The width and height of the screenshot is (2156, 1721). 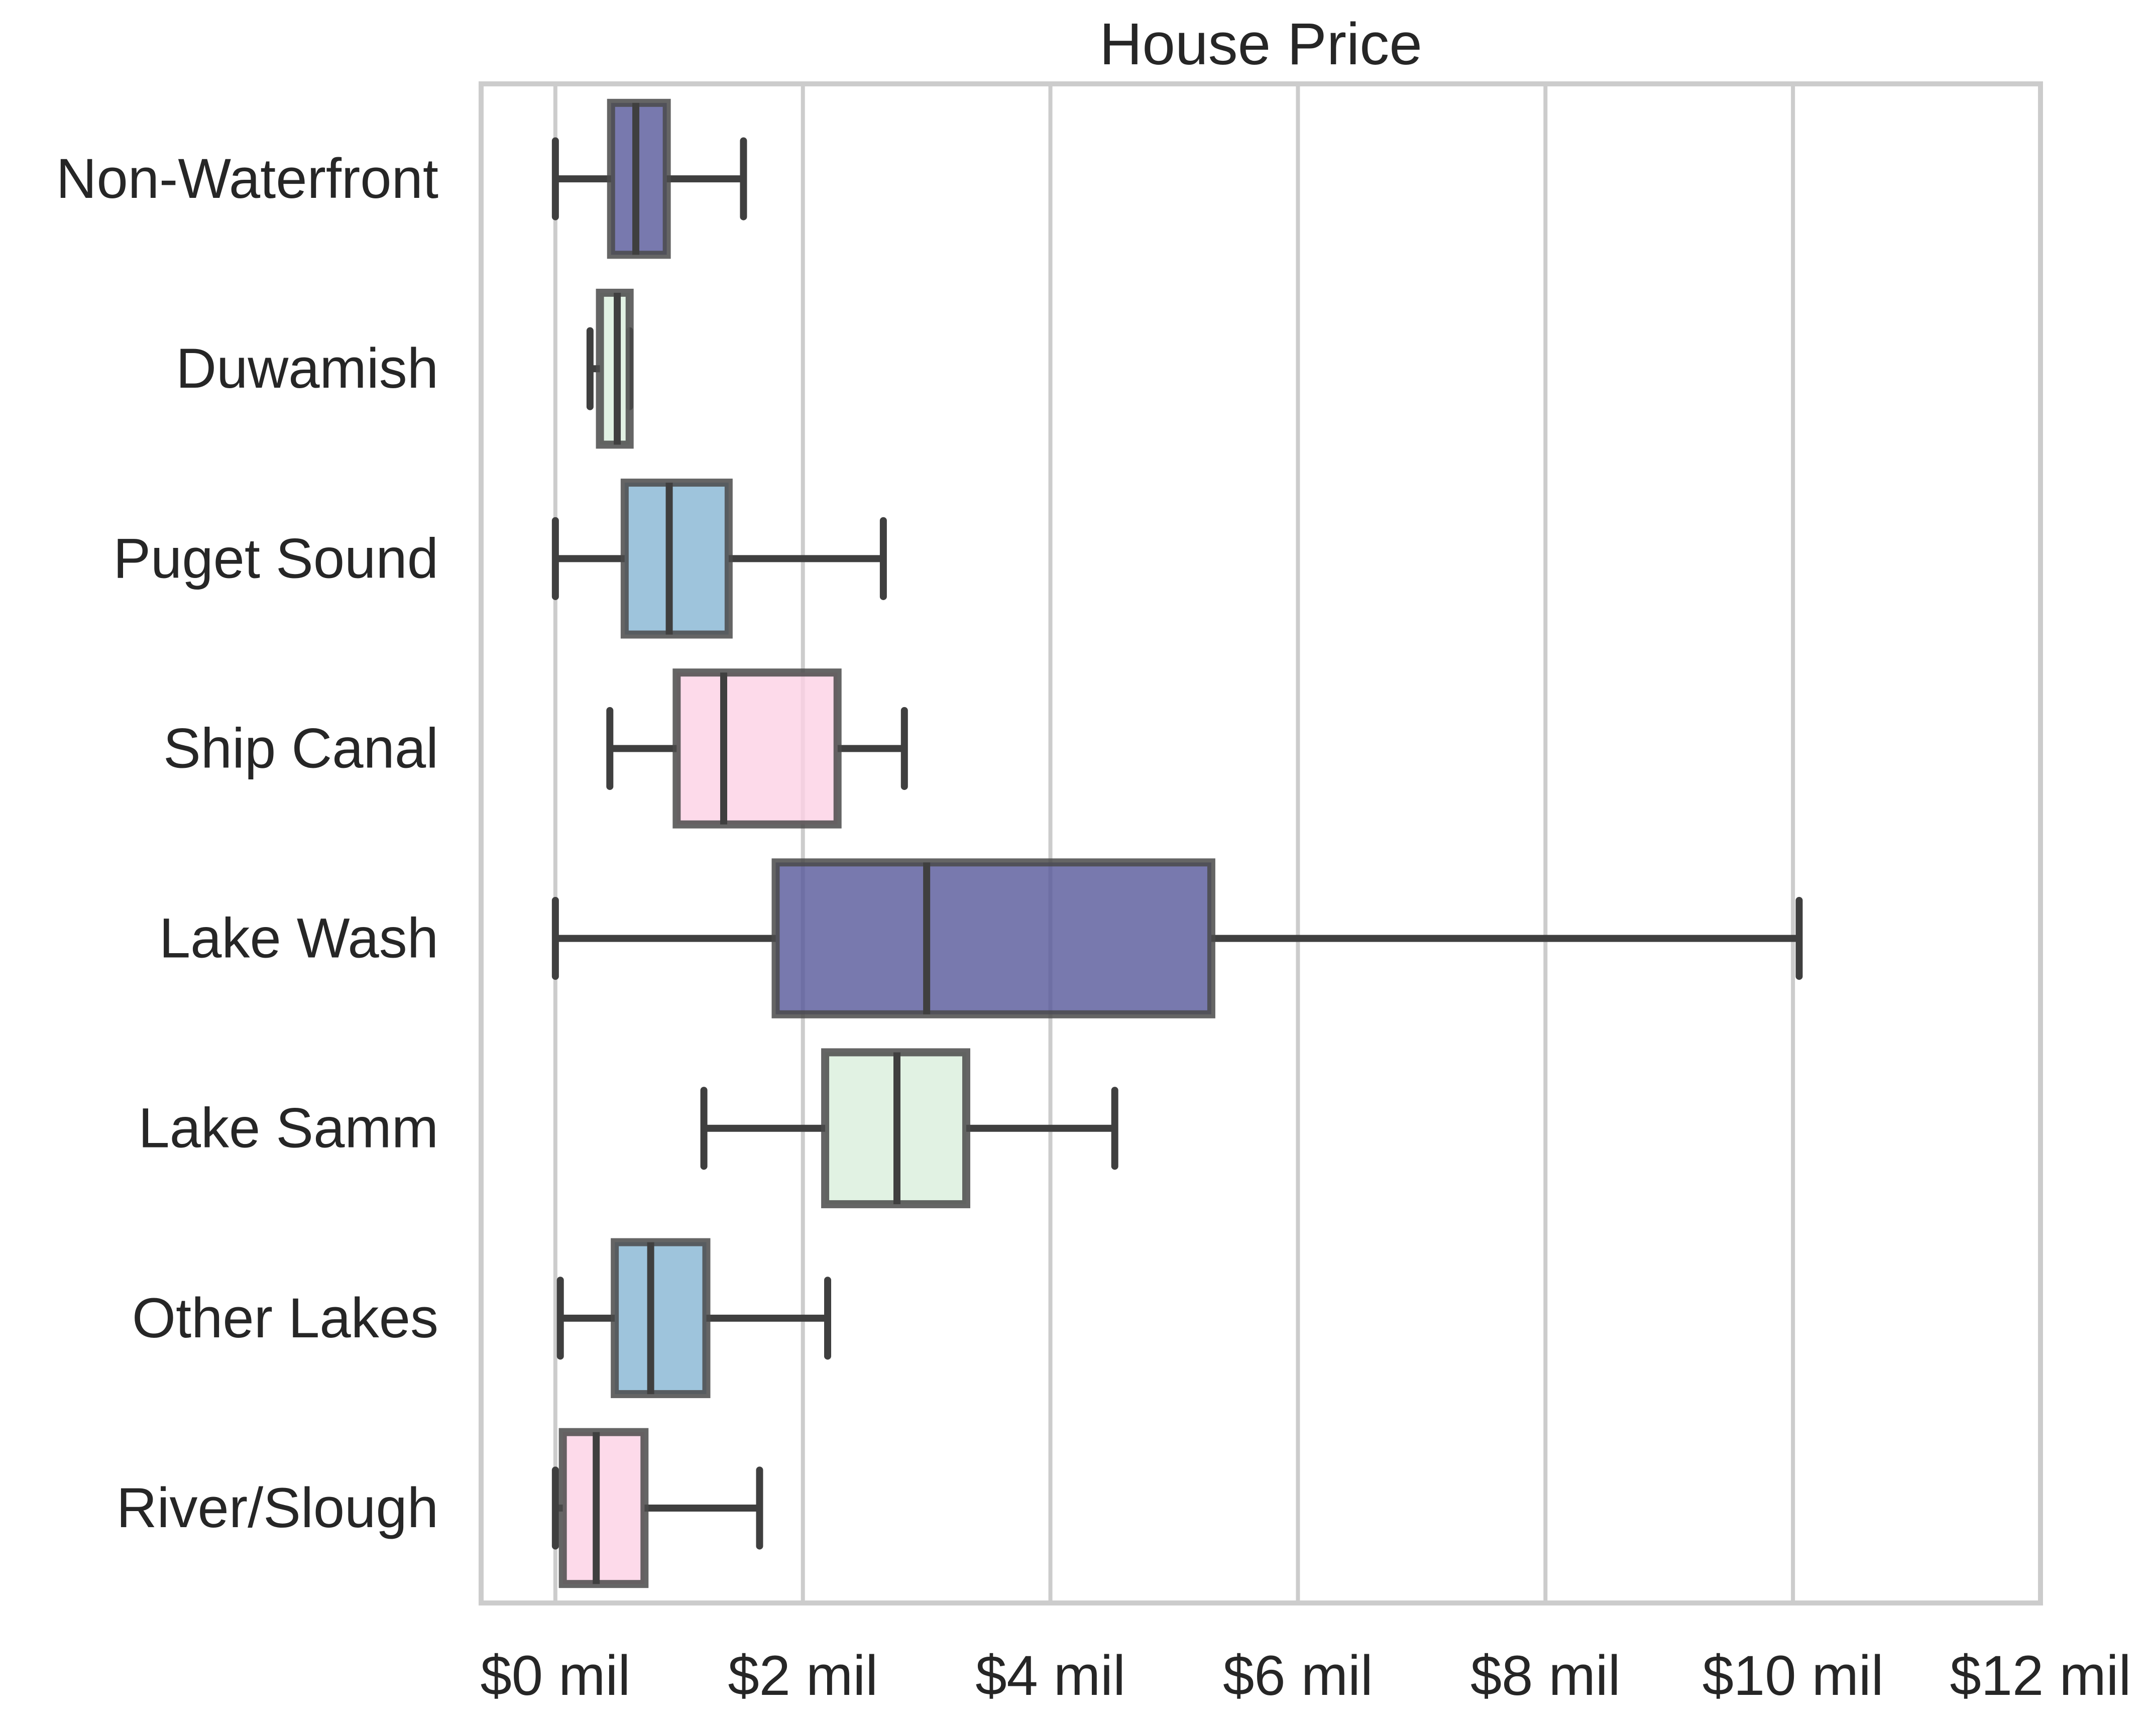 What do you see at coordinates (649, 178) in the screenshot?
I see `box-group-non-waterfront` at bounding box center [649, 178].